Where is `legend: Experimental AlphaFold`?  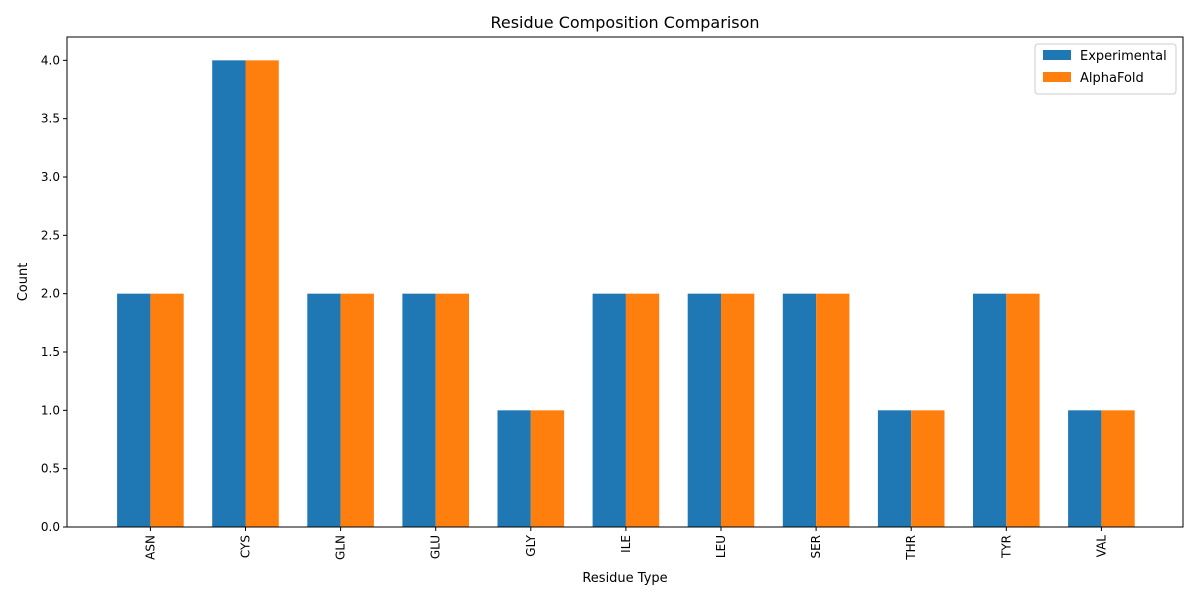 legend: Experimental AlphaFold is located at coordinates (1105, 69).